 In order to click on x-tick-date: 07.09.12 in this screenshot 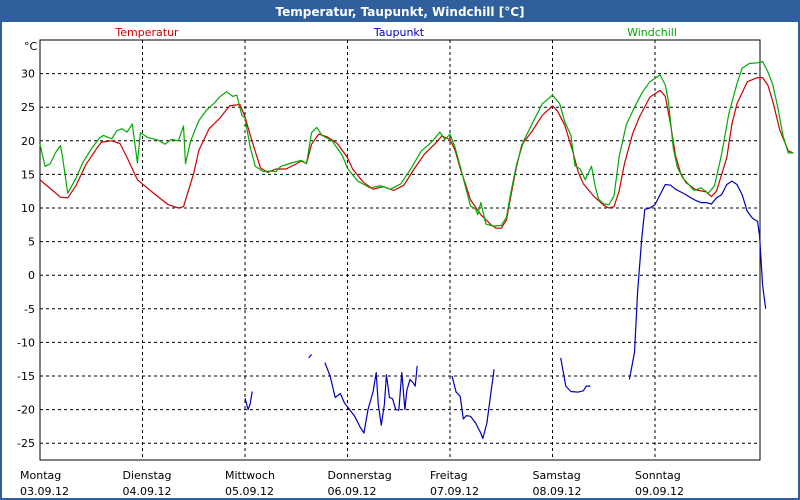, I will do `click(454, 491)`.